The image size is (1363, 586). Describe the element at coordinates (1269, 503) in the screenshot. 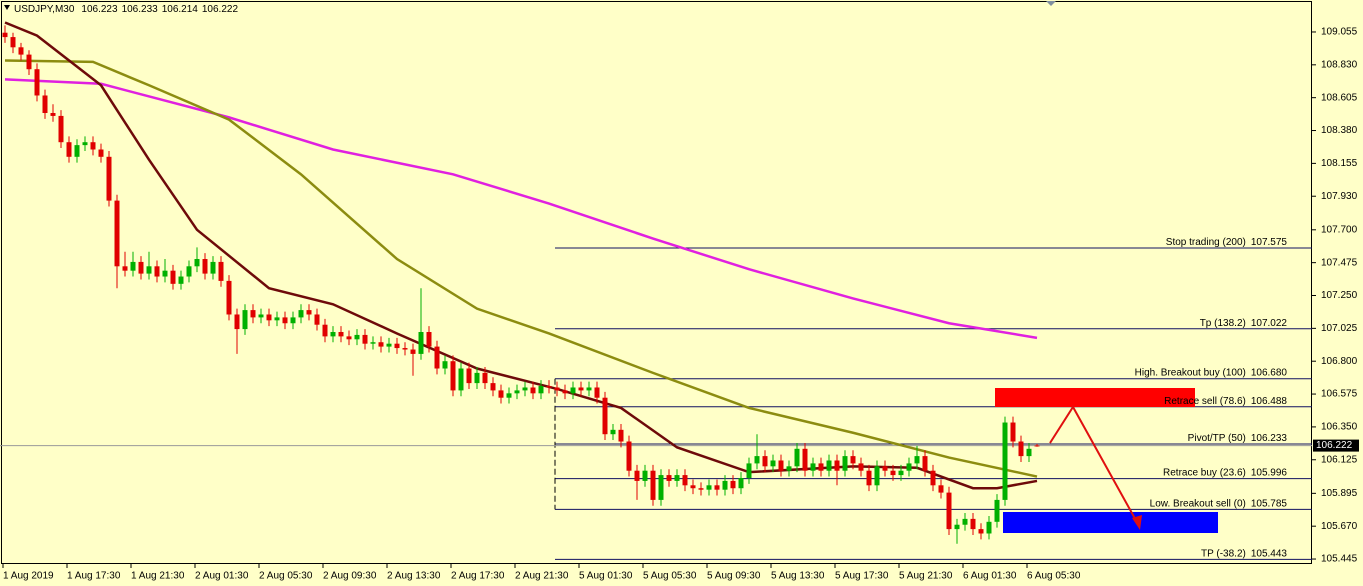

I see `level-value: 105.785` at that location.